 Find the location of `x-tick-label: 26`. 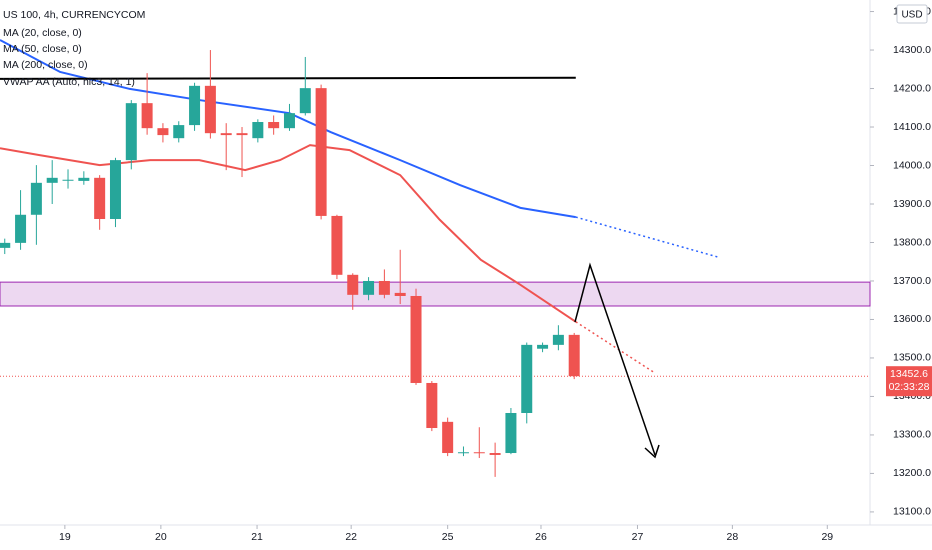

x-tick-label: 26 is located at coordinates (541, 537).